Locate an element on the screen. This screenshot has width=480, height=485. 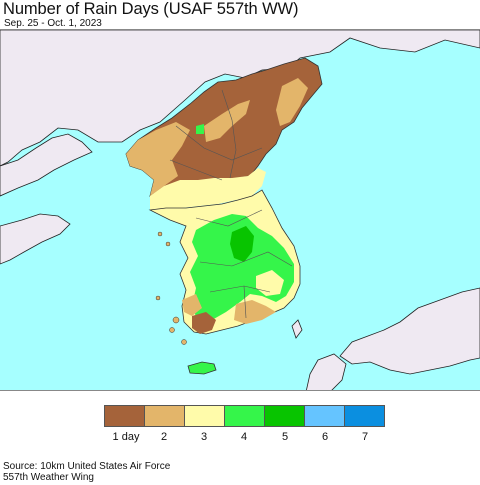
source-line-1: Source: 10km United States Air Force is located at coordinates (87, 466).